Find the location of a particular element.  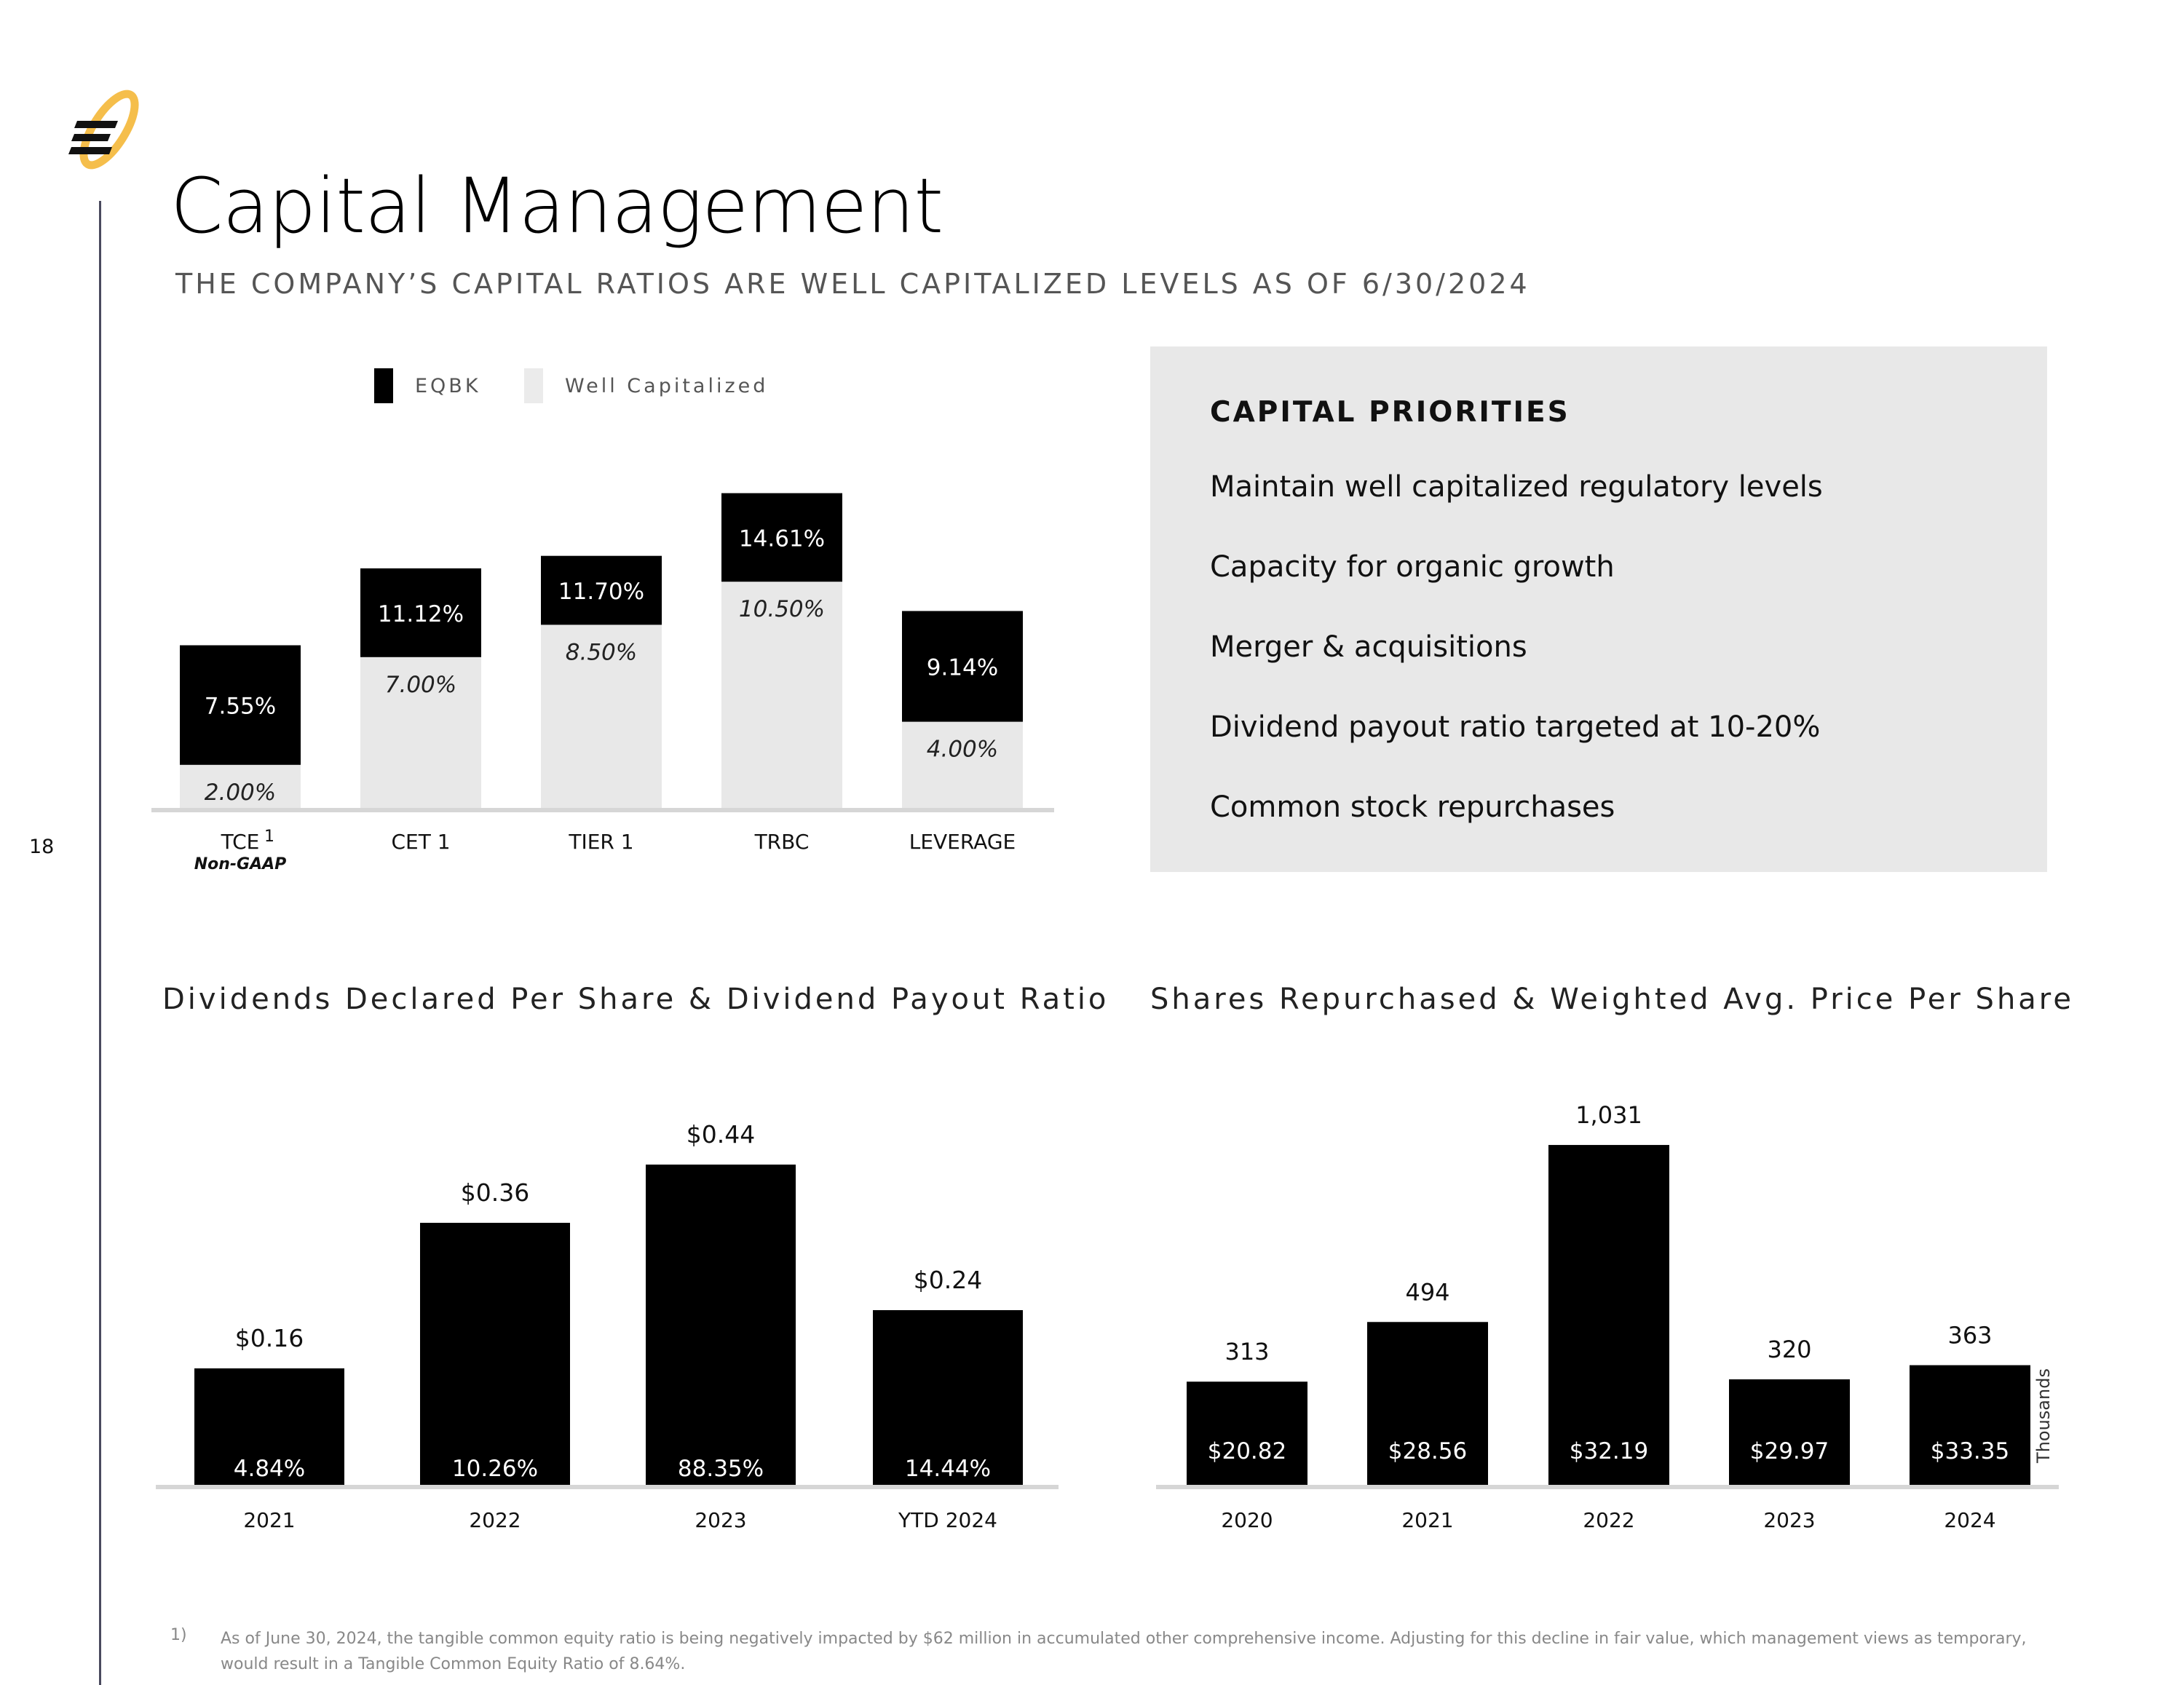

eqbk-value-label: 9.14% is located at coordinates (962, 668).